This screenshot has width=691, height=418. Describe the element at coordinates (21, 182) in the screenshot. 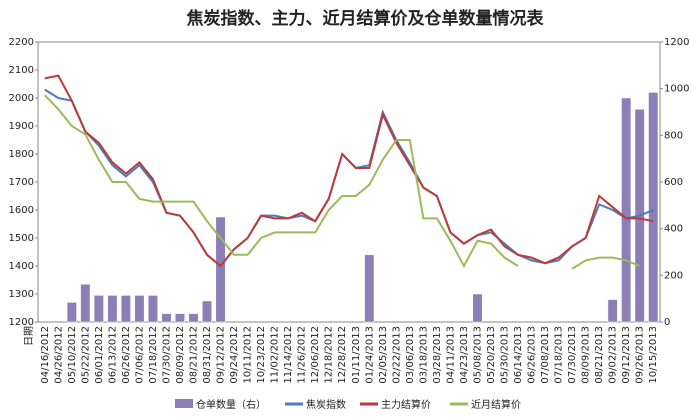

I see `y-tick-label: 1700` at that location.